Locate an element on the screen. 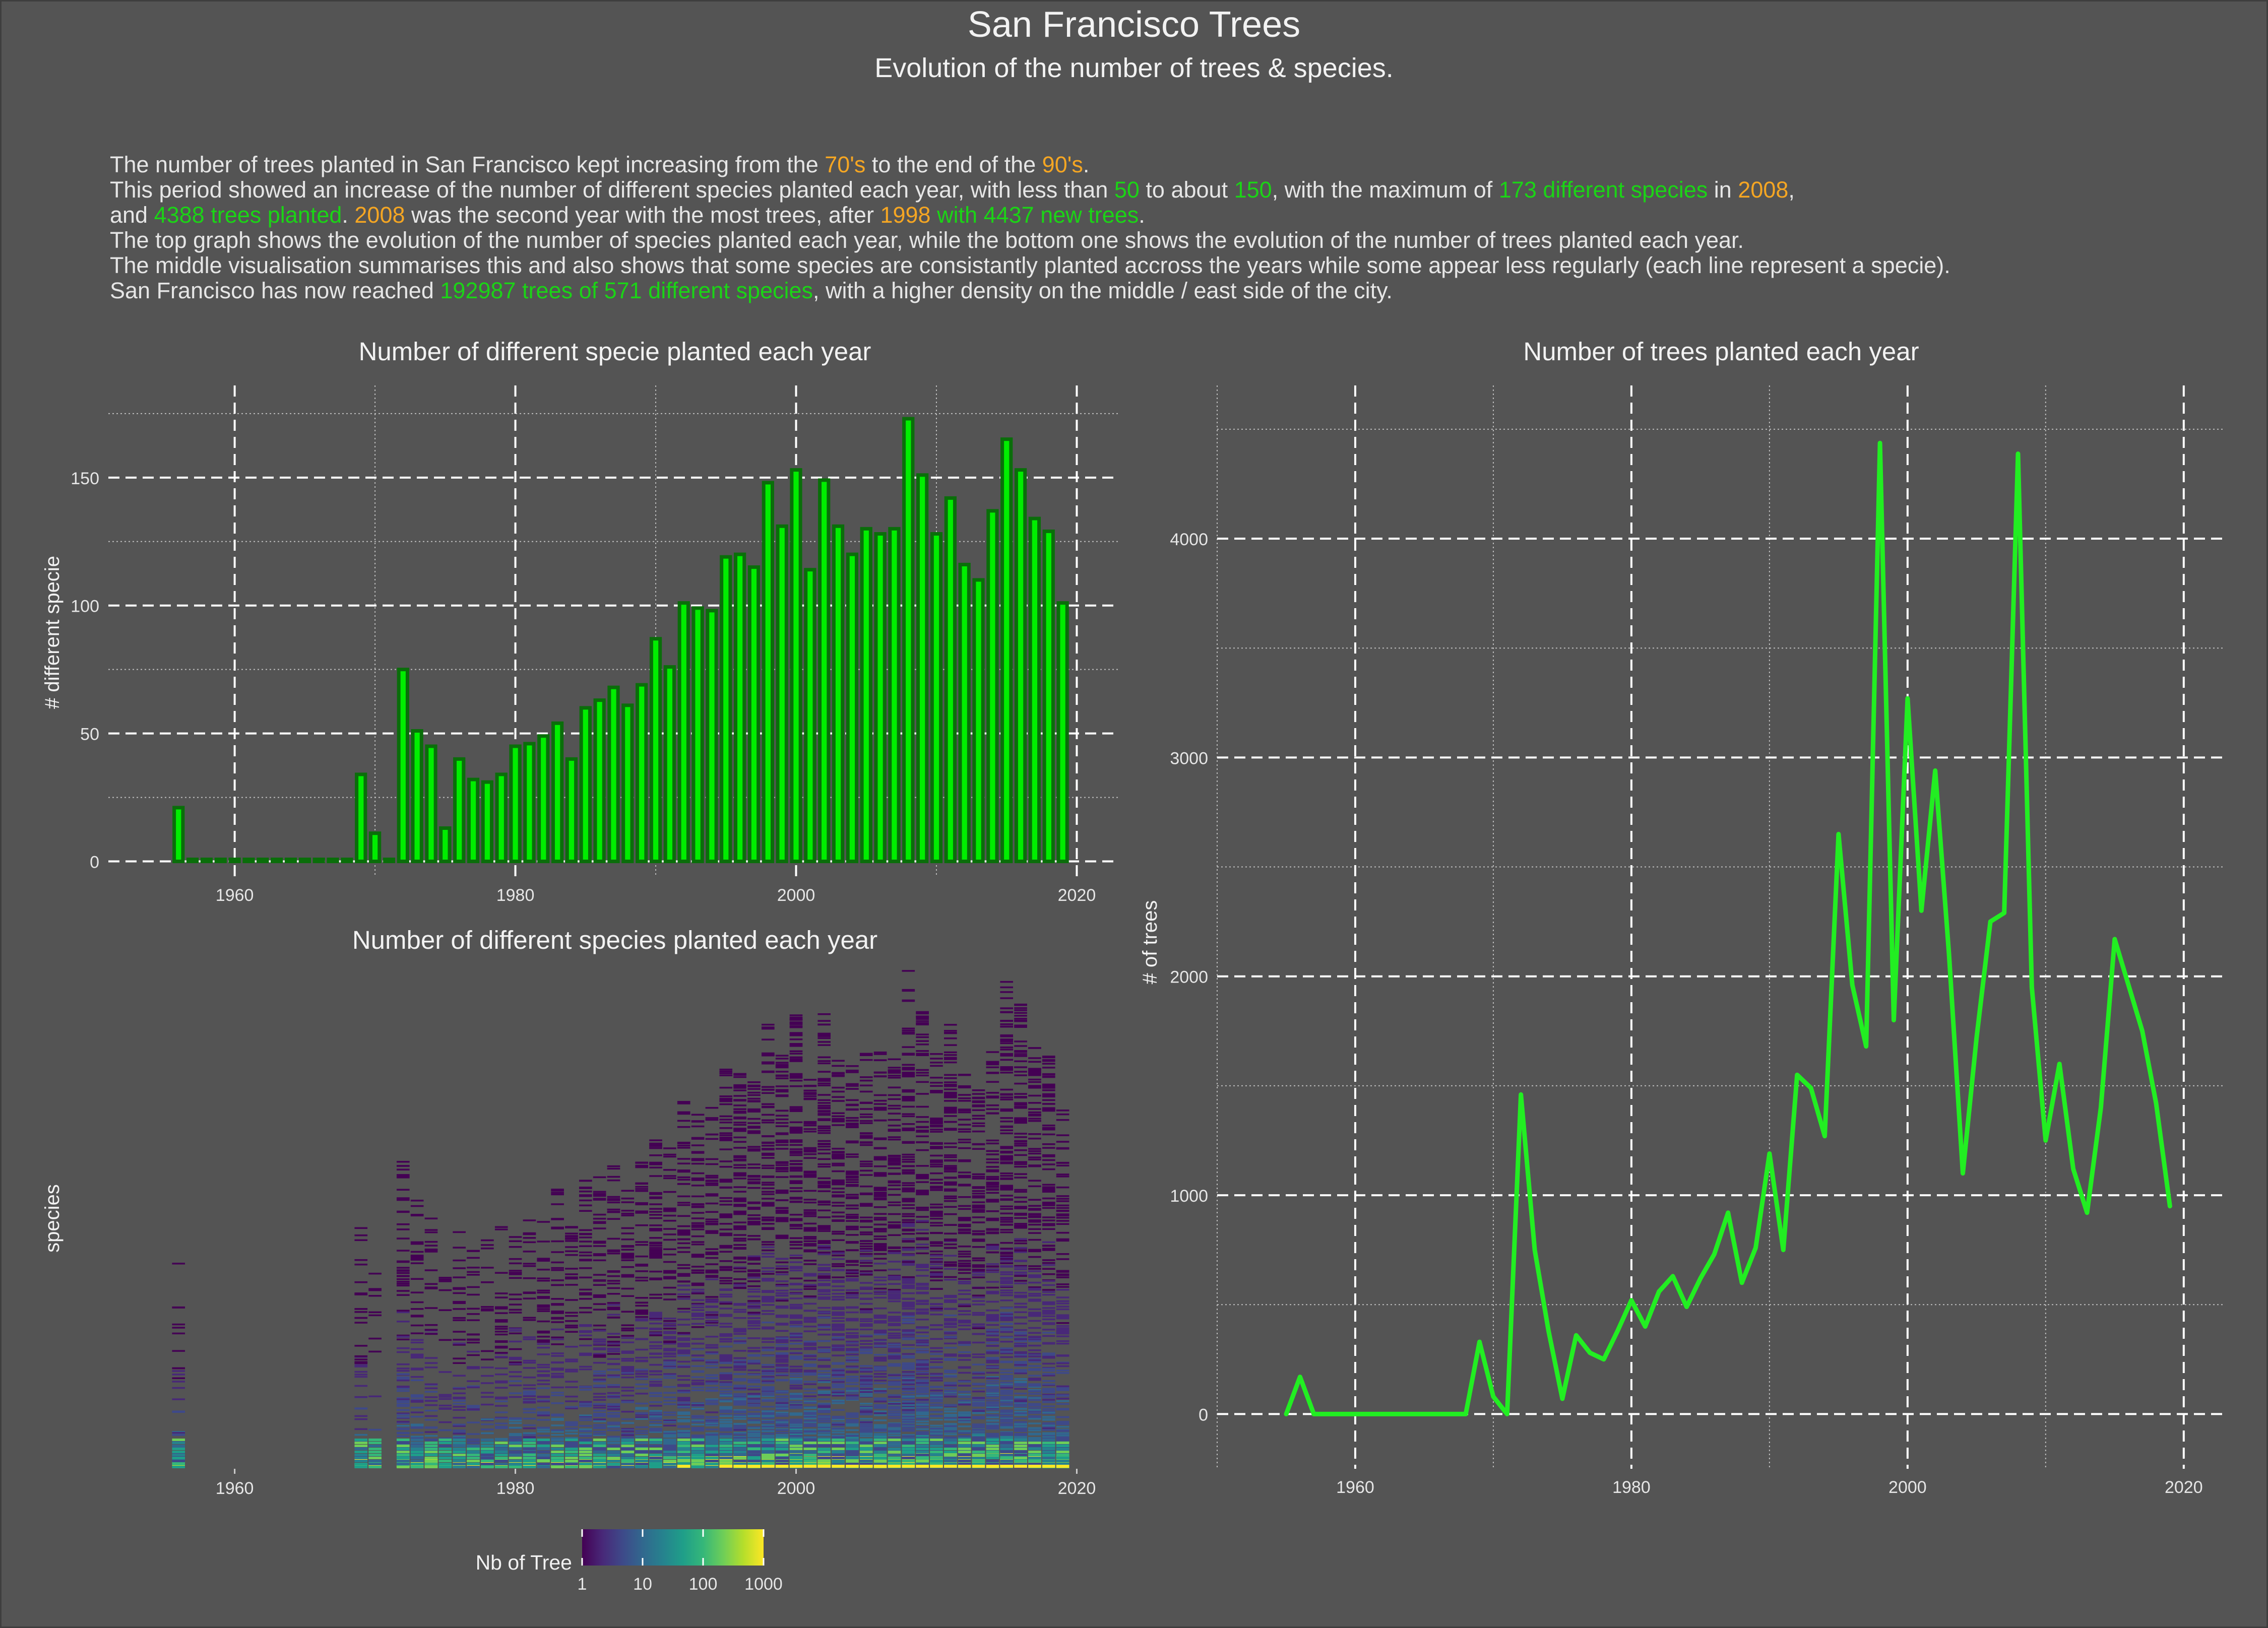 The image size is (2268, 1628). y-tick-label: 0 is located at coordinates (94, 862).